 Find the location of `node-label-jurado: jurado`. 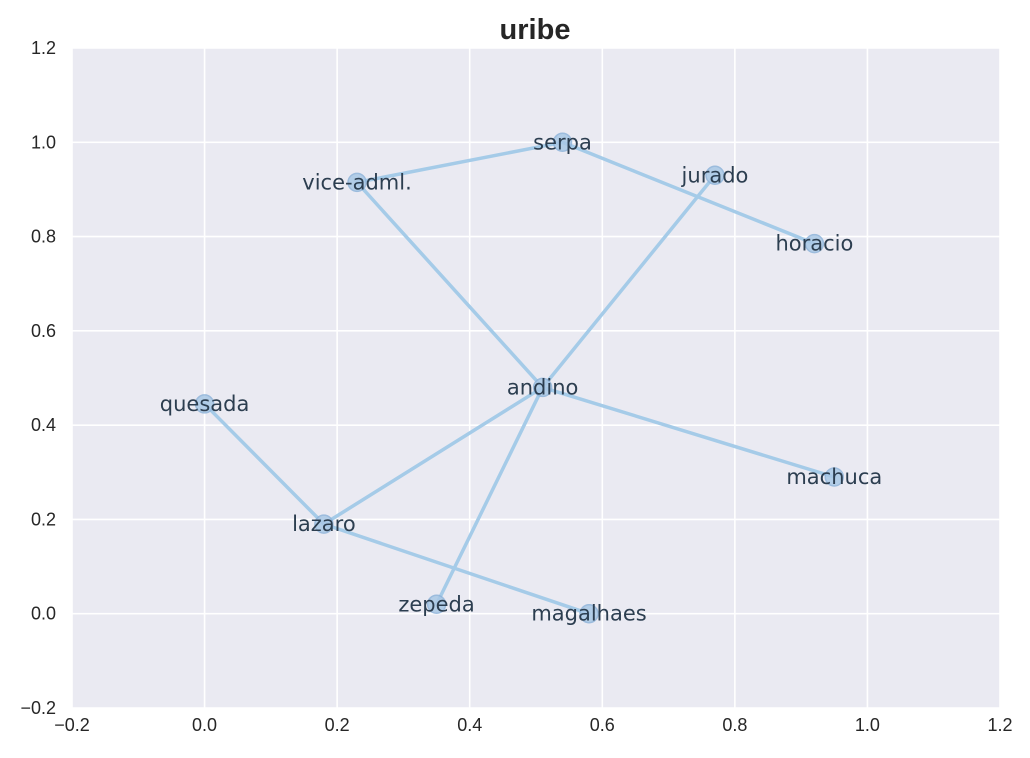

node-label-jurado: jurado is located at coordinates (715, 175).